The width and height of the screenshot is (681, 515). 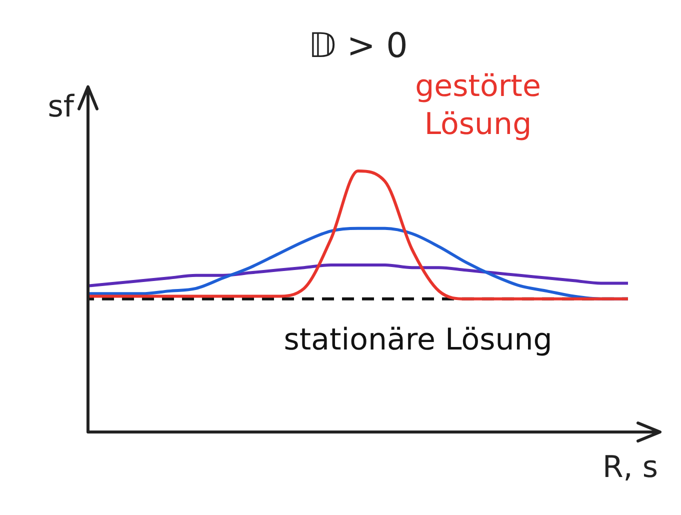 I want to click on x-axis-title: R, s, so click(x=630, y=467).